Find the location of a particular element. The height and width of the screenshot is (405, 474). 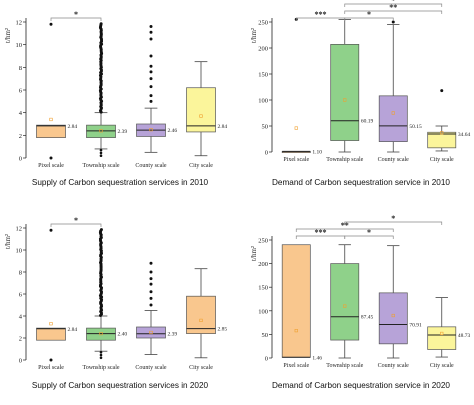

box-county-scale: 50.15 is located at coordinates (400, 86).